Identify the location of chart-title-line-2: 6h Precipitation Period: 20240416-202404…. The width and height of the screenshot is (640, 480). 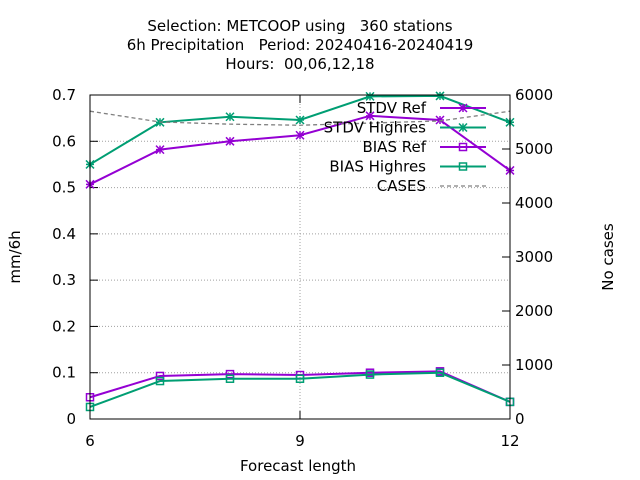
(300, 45).